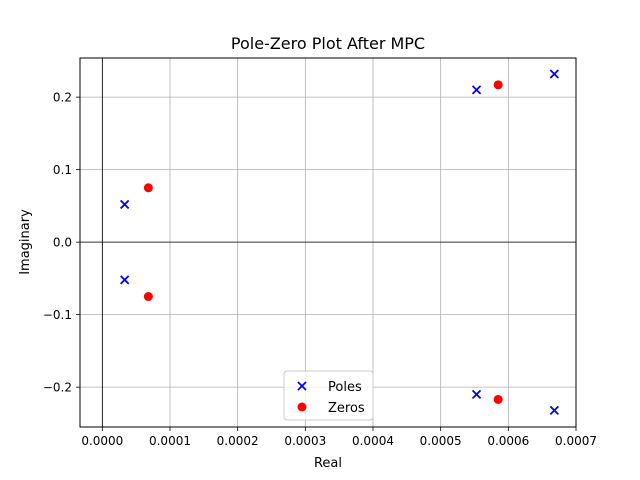 Image resolution: width=640 pixels, height=480 pixels. What do you see at coordinates (62, 98) in the screenshot?
I see `y-tick-label: 0.2` at bounding box center [62, 98].